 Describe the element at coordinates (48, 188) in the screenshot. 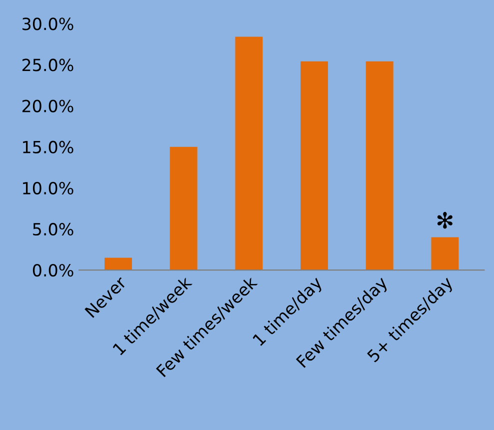

I see `y-tick-label: 10.0%` at that location.